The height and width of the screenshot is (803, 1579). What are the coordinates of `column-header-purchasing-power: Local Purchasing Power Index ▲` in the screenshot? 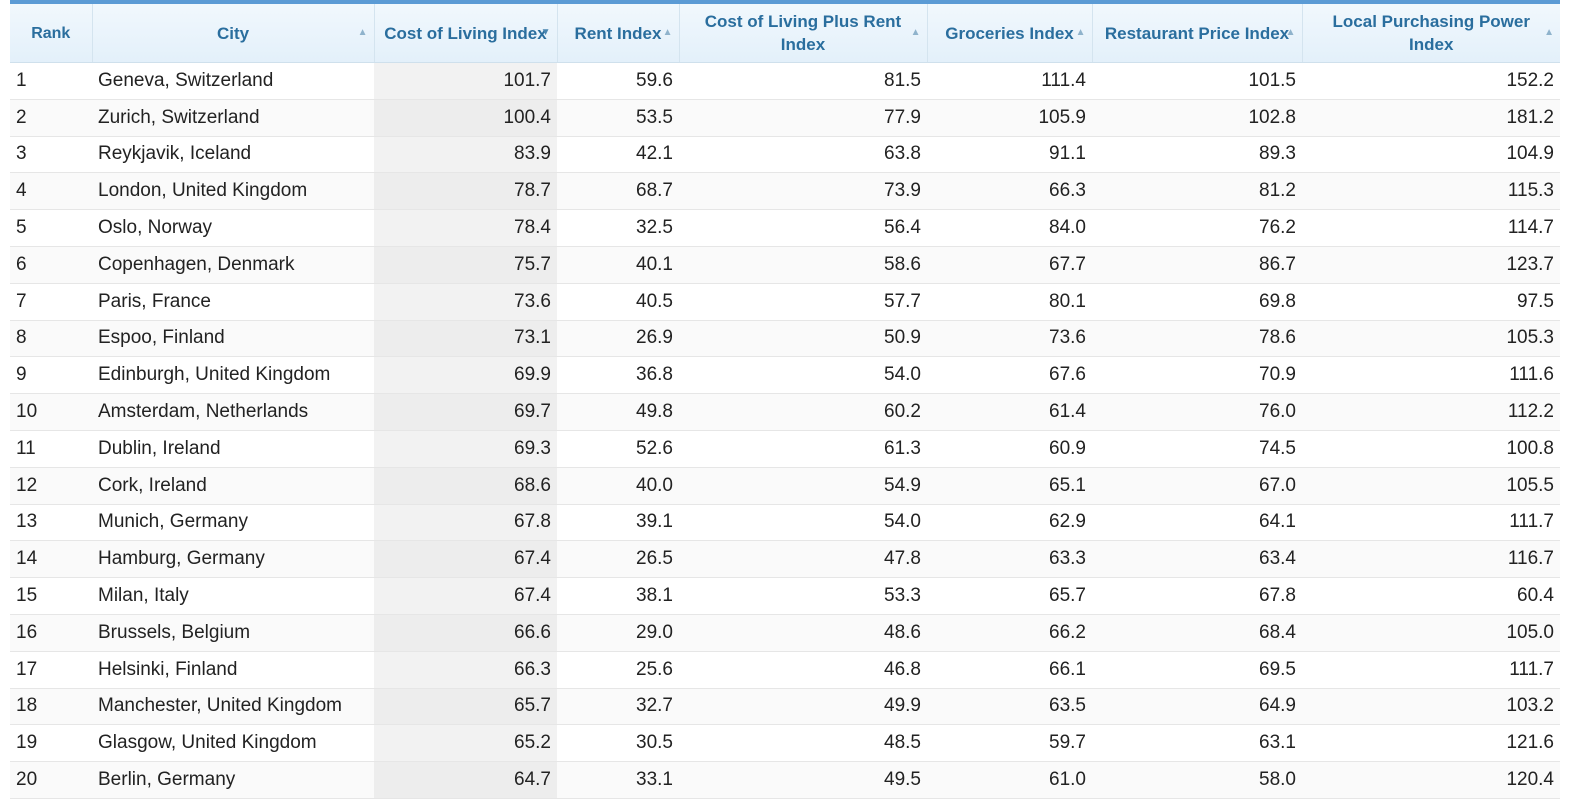 It's located at (1431, 33).